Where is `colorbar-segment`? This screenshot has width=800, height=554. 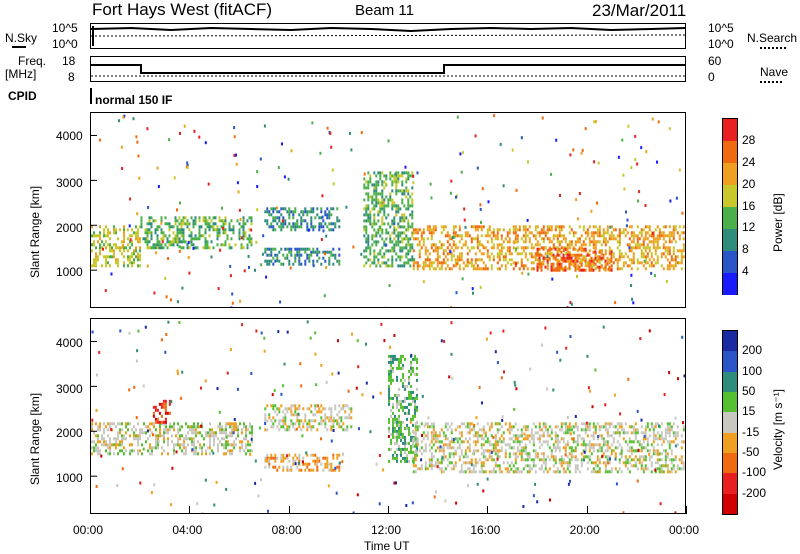 colorbar-segment is located at coordinates (730, 484).